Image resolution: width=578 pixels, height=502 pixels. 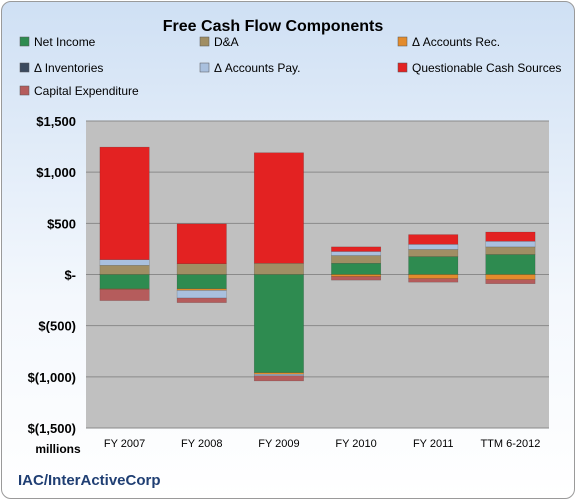 What do you see at coordinates (486, 68) in the screenshot?
I see `legend-label: Questionable Cash Sources` at bounding box center [486, 68].